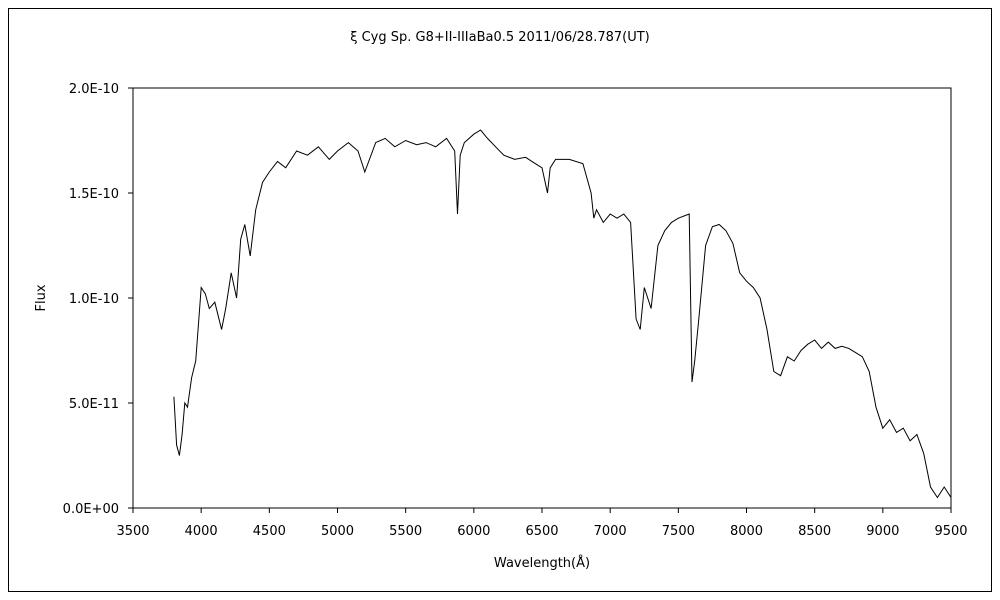 Image resolution: width=1000 pixels, height=600 pixels. What do you see at coordinates (94, 89) in the screenshot?
I see `y-tick-label: 2.0E-10` at bounding box center [94, 89].